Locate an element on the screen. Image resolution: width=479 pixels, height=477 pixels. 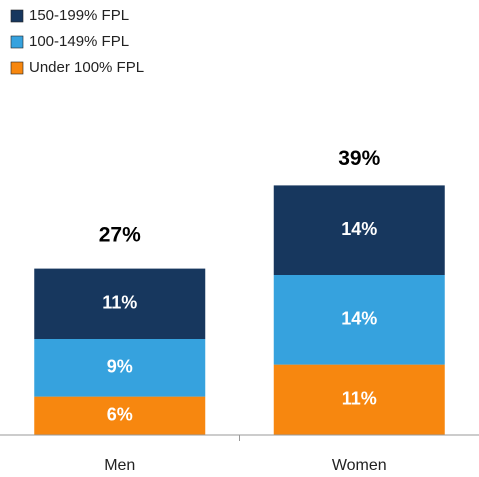
legend-label: 150-199% FPL is located at coordinates (79, 15).